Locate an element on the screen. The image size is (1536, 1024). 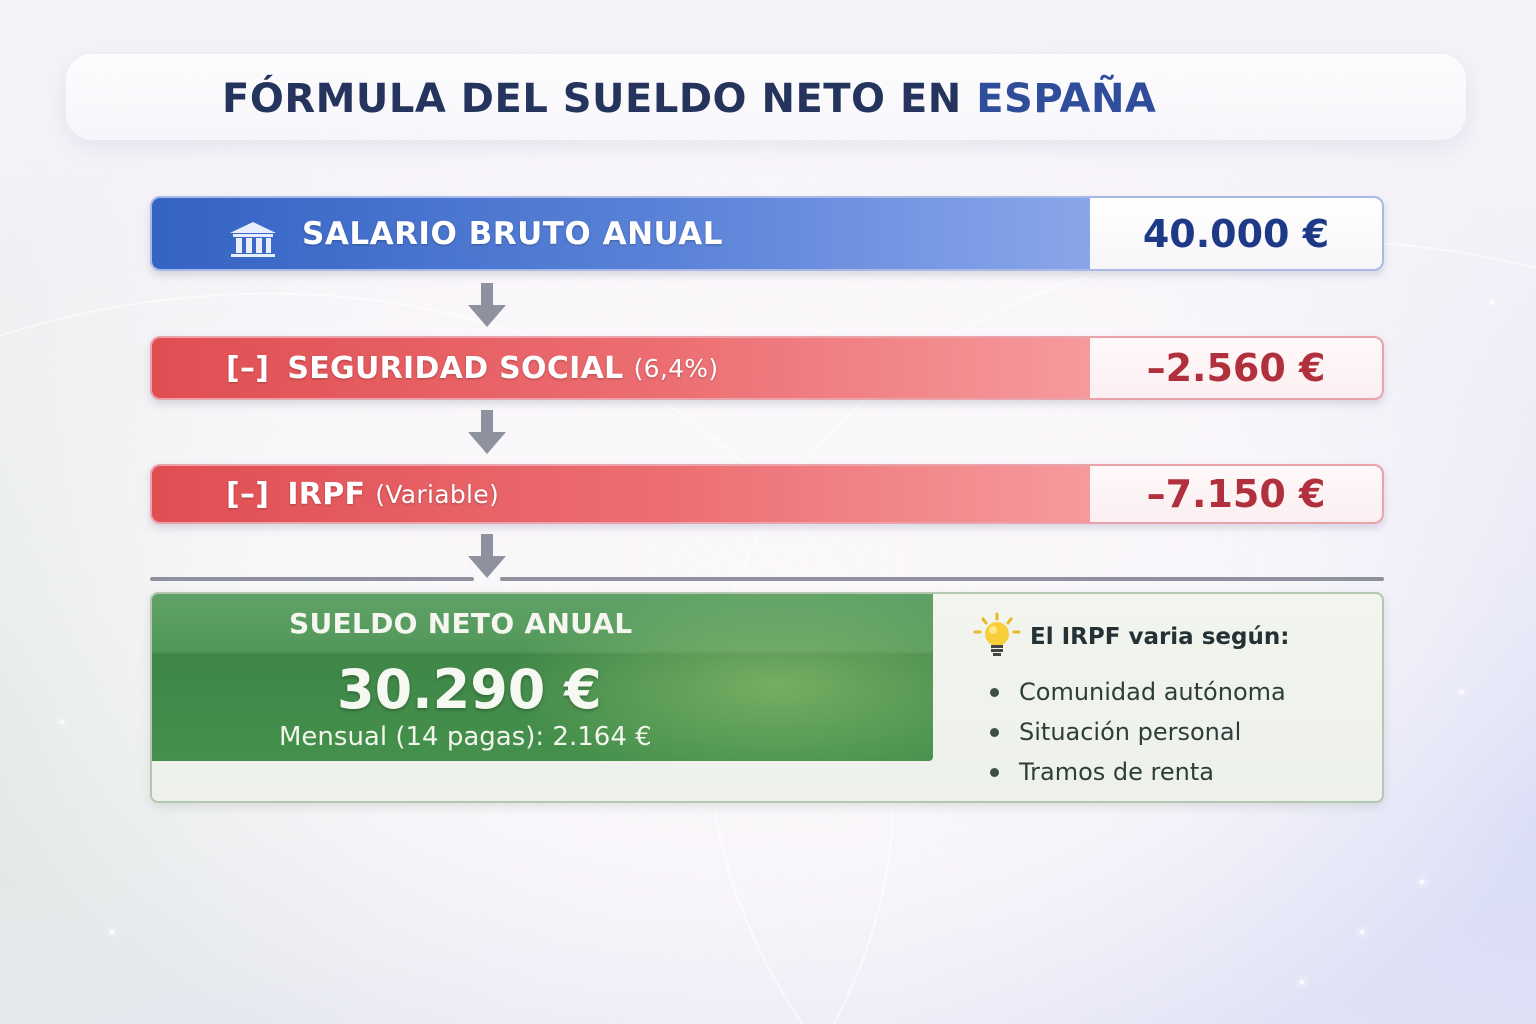
seguridad-social-value: –2.560 € is located at coordinates (1236, 368).